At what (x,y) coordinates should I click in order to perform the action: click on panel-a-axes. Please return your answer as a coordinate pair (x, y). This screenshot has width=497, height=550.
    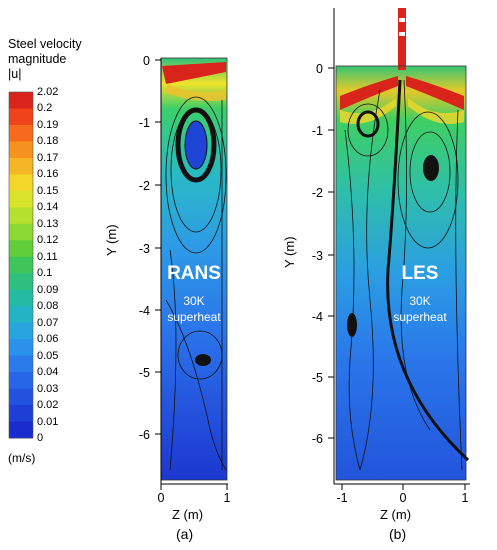
    Looking at the image, I should click on (191, 274).